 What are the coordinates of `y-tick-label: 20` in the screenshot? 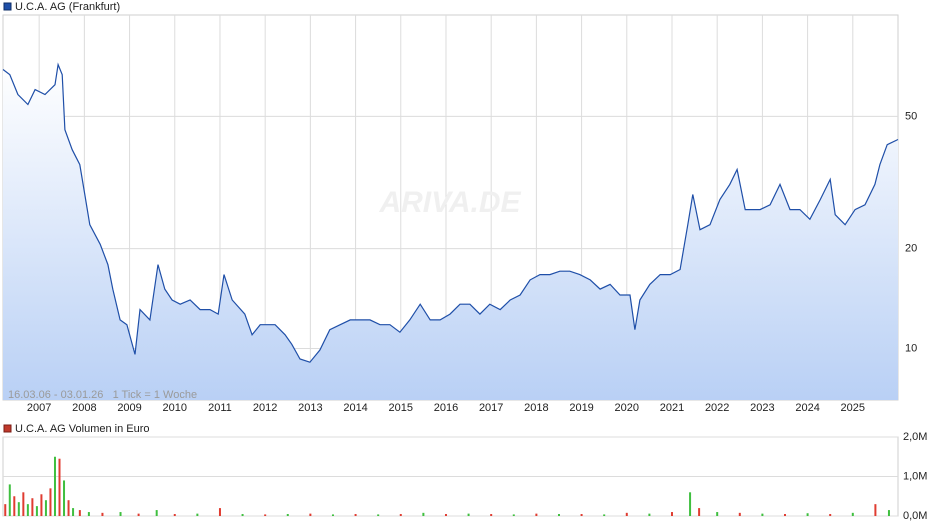 It's located at (911, 248).